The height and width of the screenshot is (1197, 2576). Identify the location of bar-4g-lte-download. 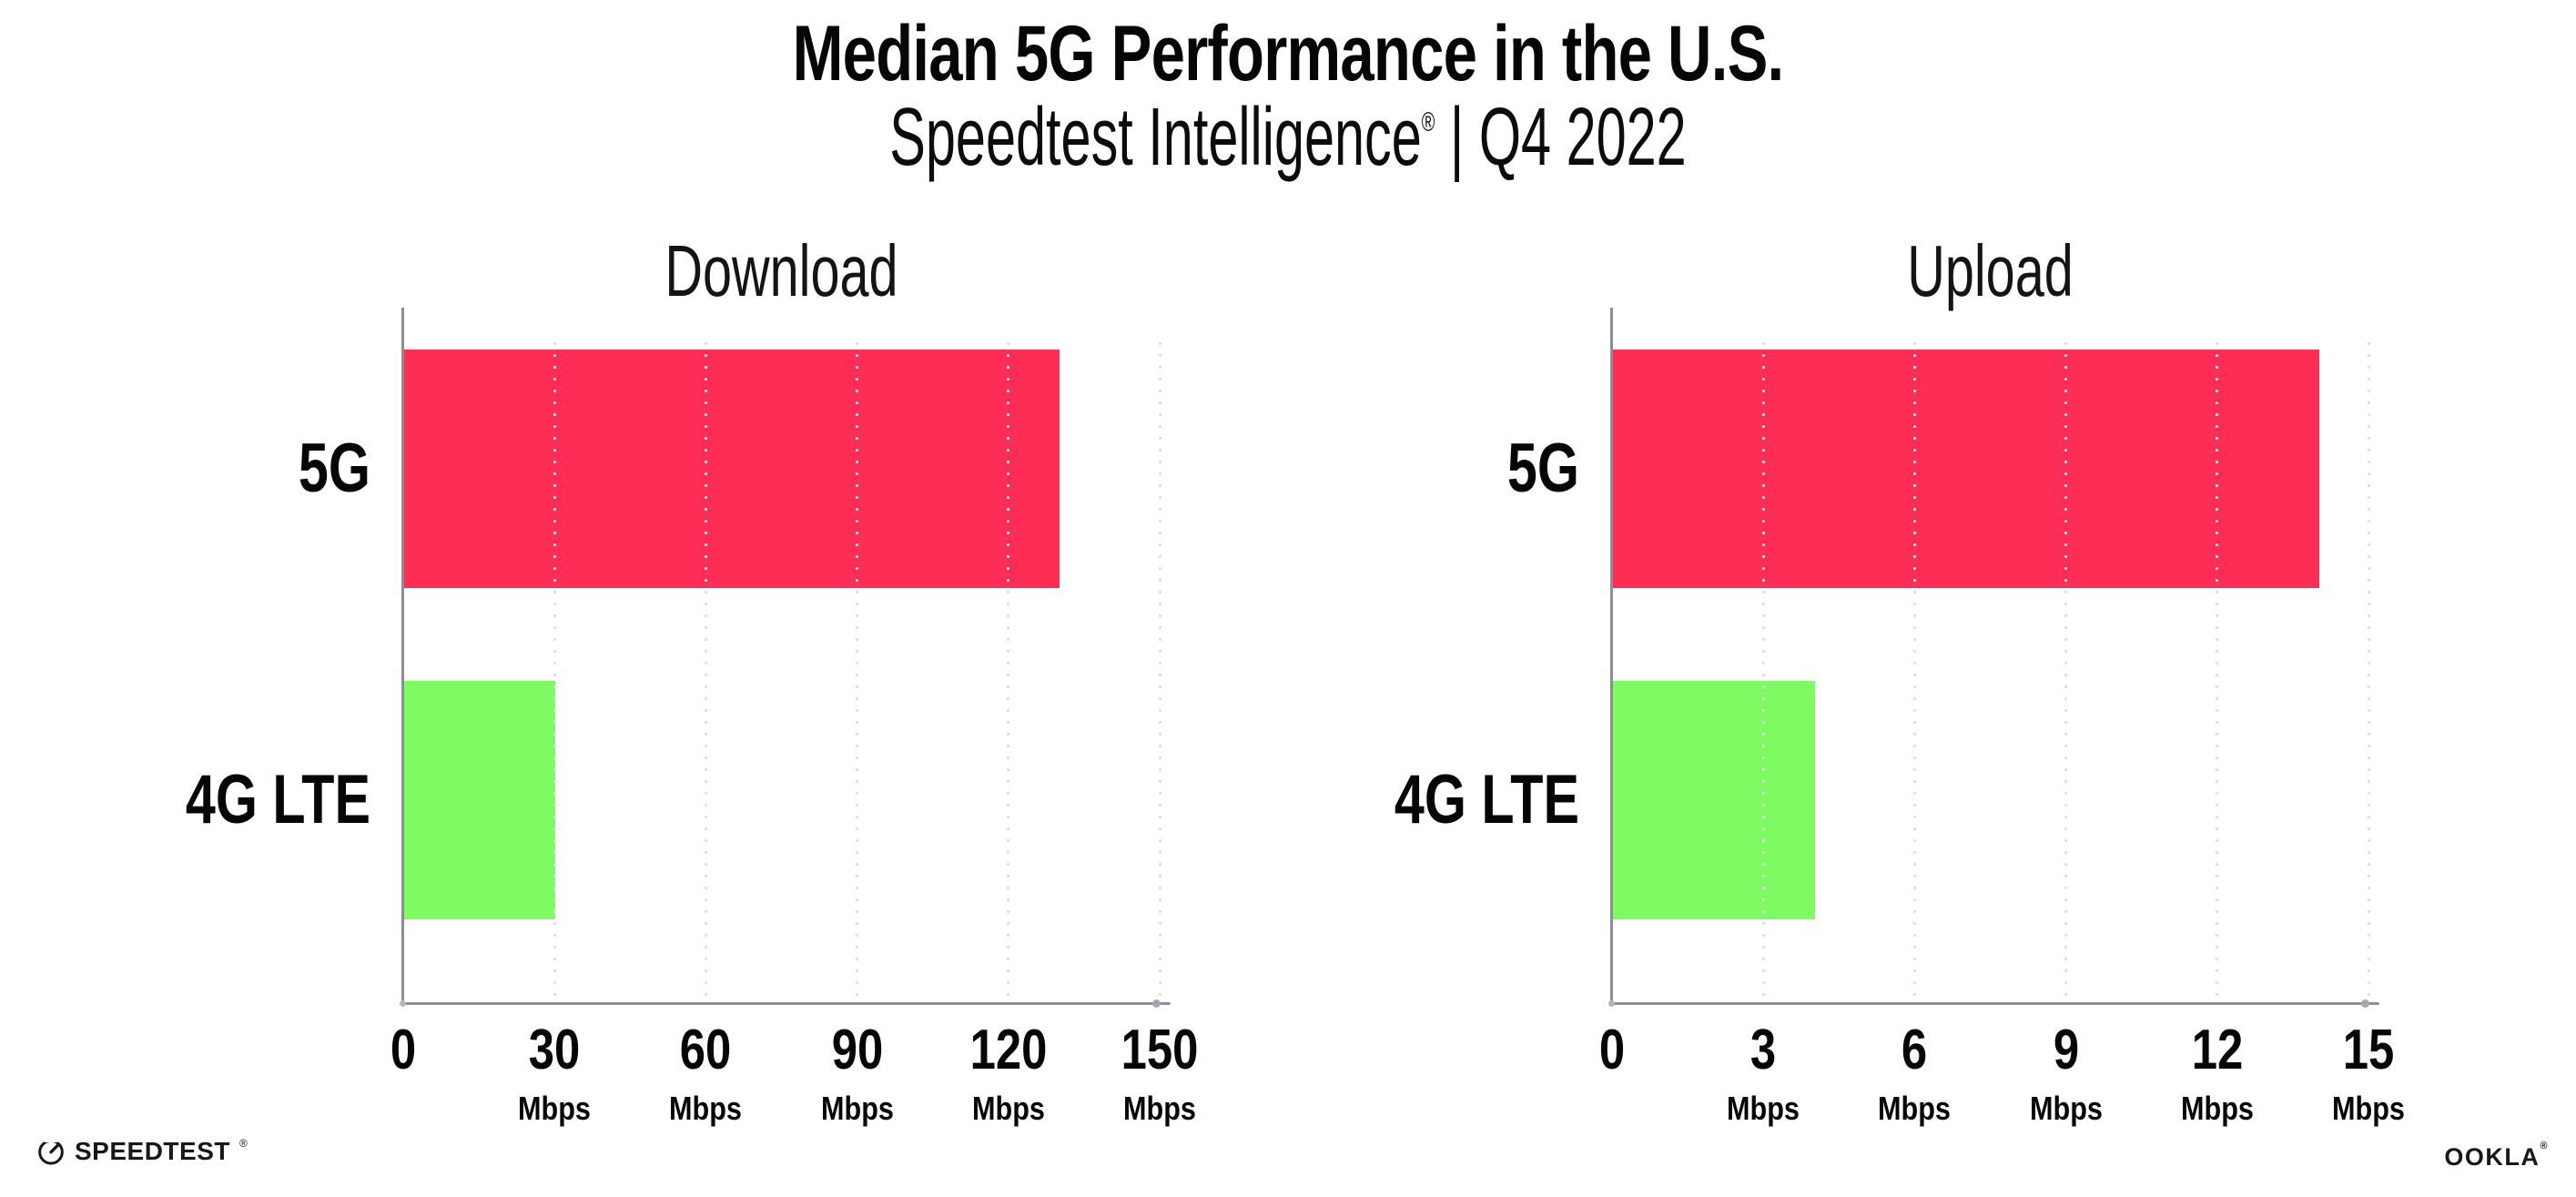
(480, 800).